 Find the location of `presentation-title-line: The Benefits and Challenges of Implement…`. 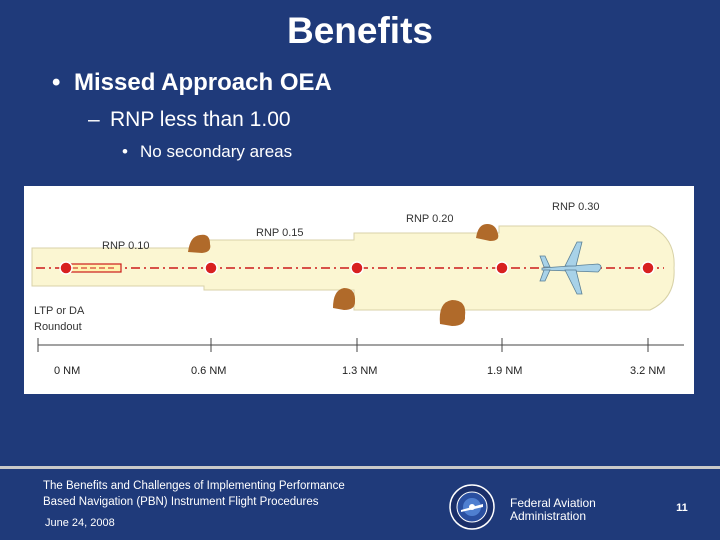

presentation-title-line: The Benefits and Challenges of Implement… is located at coordinates (194, 486).